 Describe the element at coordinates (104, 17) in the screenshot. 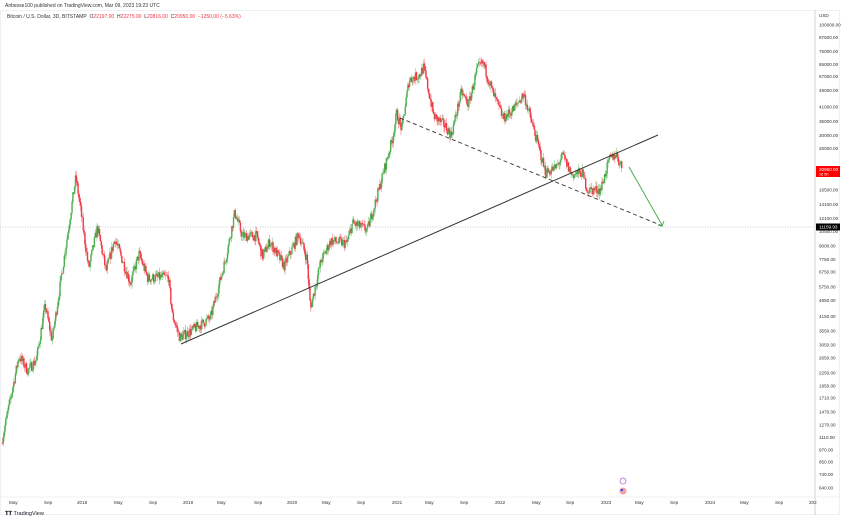

I see `open-value: 22197.00` at that location.